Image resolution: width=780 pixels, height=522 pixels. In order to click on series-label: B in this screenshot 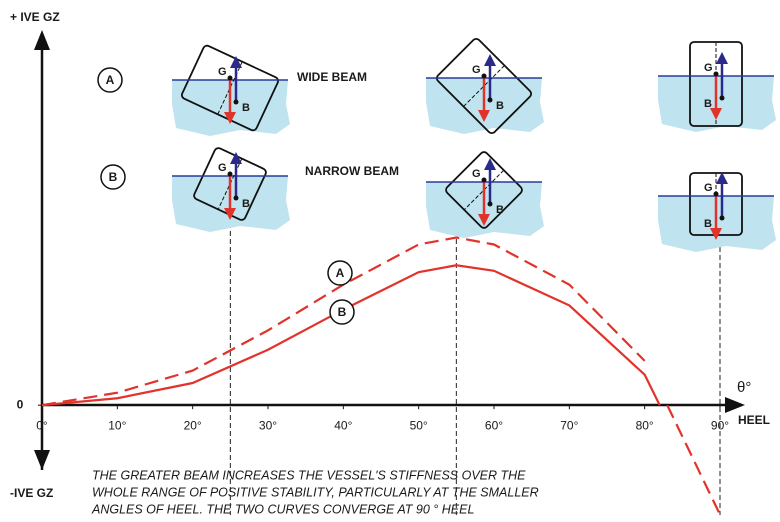, I will do `click(342, 312)`.